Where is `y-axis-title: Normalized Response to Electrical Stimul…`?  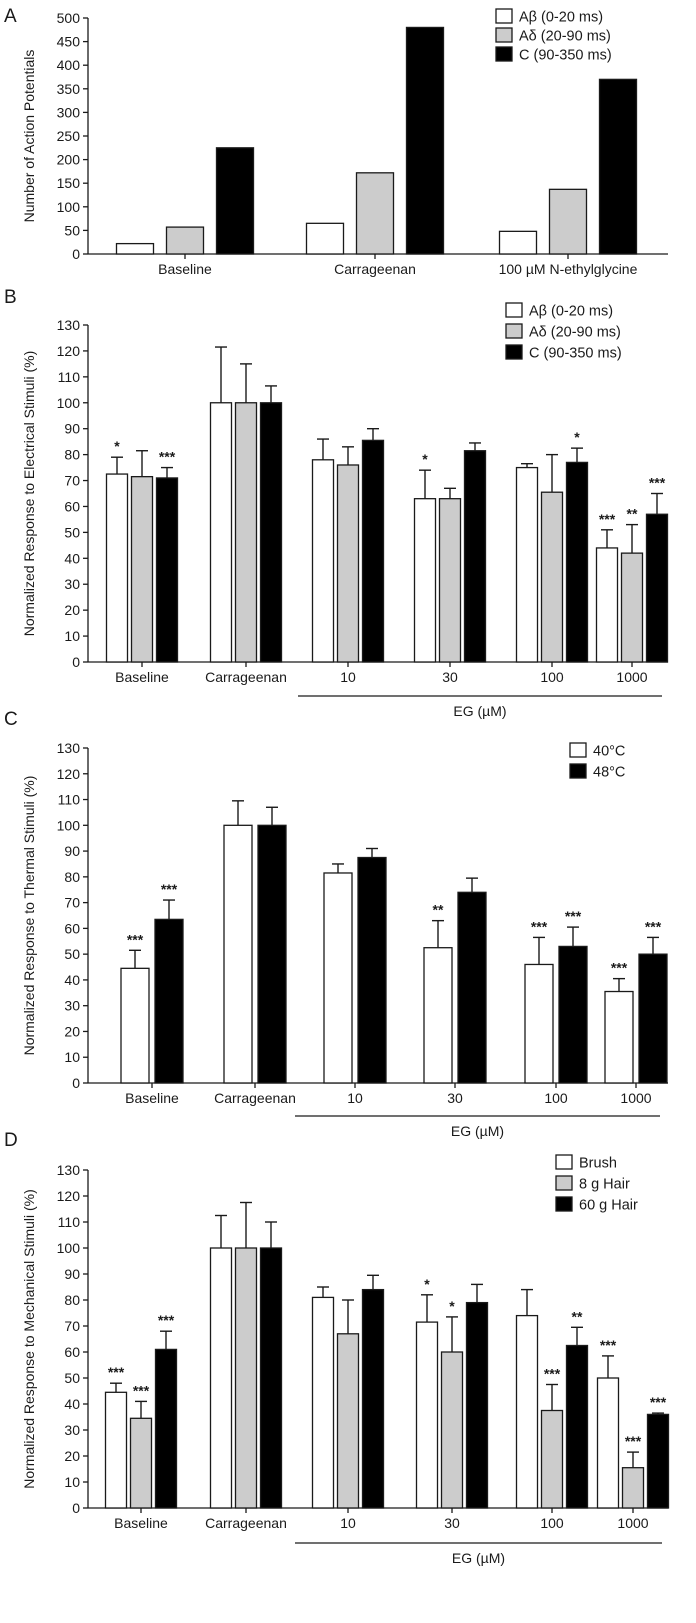
y-axis-title: Normalized Response to Electrical Stimul… is located at coordinates (29, 494).